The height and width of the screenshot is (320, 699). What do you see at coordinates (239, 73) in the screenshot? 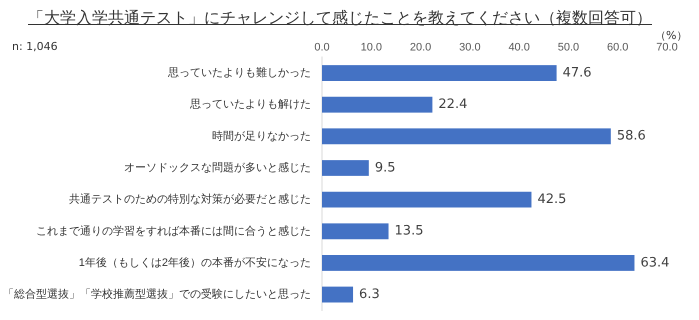
I see `y-tick-label: 思っていたよりも難しかった` at bounding box center [239, 73].